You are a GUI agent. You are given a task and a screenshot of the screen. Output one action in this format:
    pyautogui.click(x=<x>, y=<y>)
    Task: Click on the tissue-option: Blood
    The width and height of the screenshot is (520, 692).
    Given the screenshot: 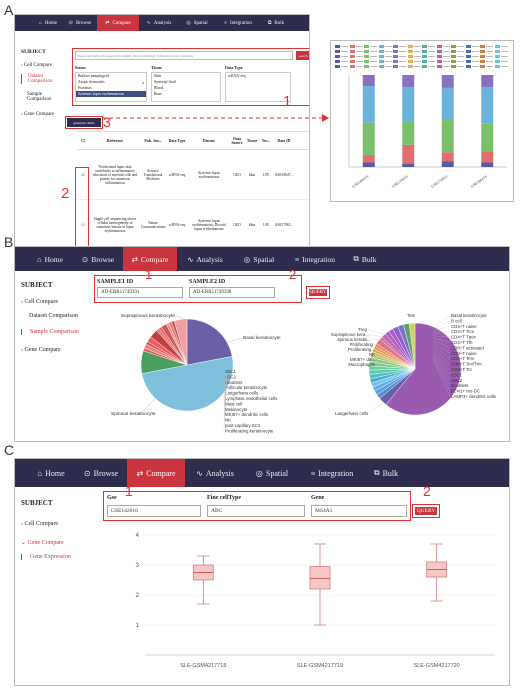 What is the action you would take?
    pyautogui.click(x=159, y=88)
    